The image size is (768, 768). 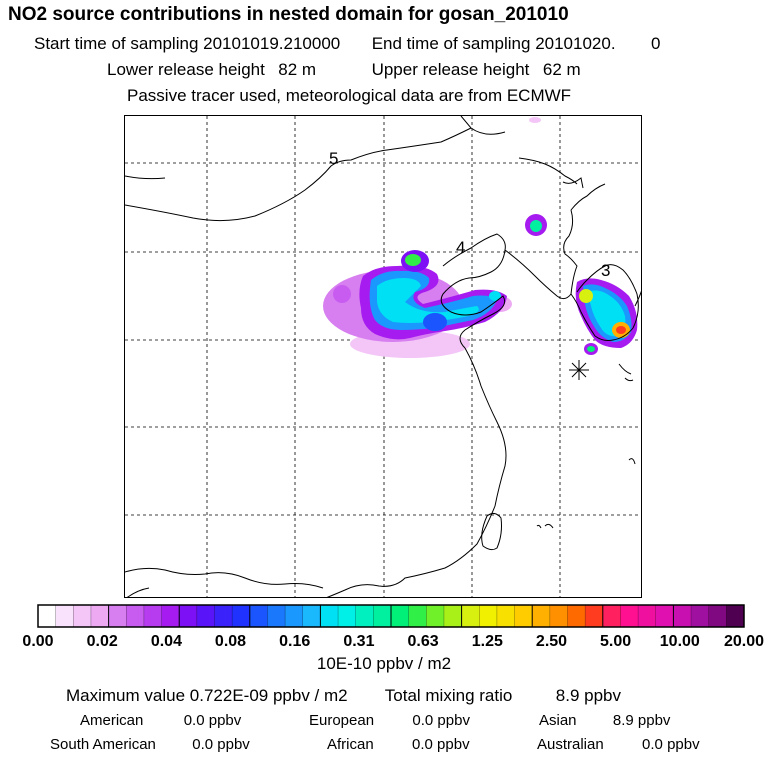 I want to click on colorbar-tick-label: 10.00, so click(x=680, y=641).